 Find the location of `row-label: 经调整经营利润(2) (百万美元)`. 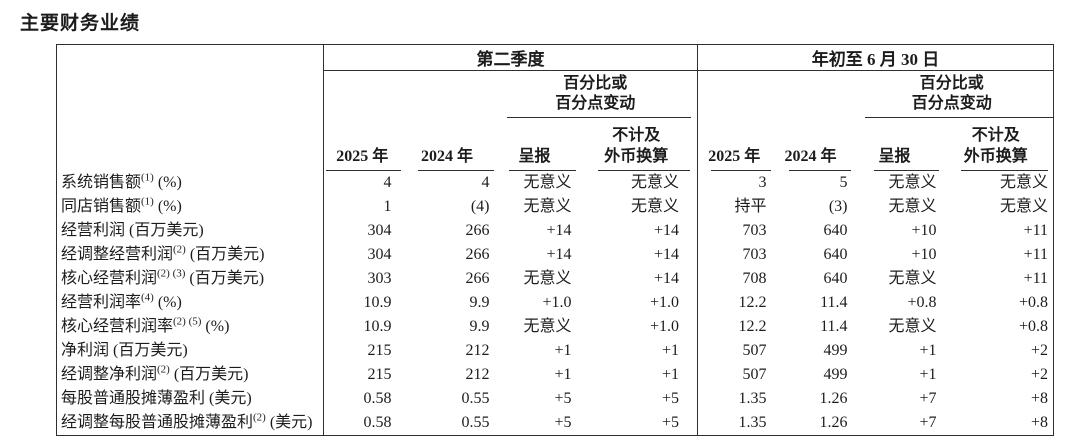

row-label: 经调整经营利润(2) (百万美元) is located at coordinates (163, 253).